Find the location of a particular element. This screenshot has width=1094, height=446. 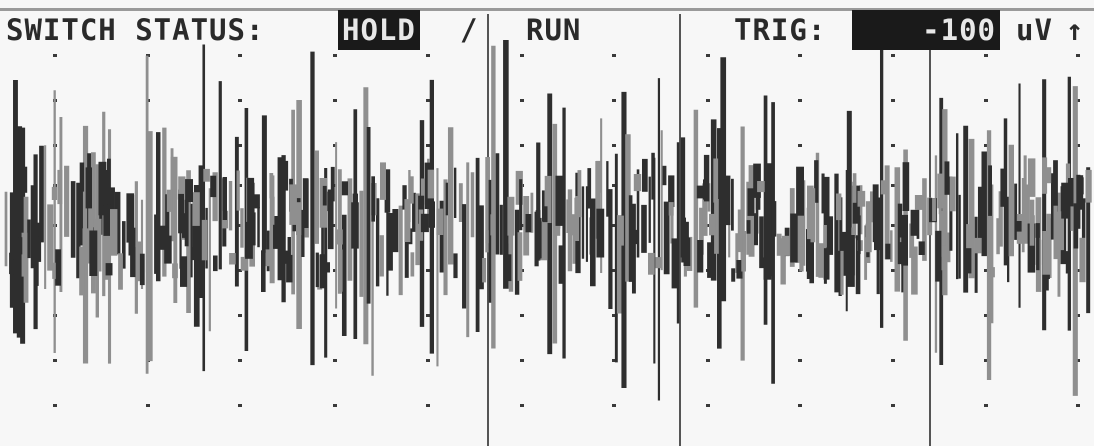

up-arrow-icon: ↑ is located at coordinates (1075, 30).